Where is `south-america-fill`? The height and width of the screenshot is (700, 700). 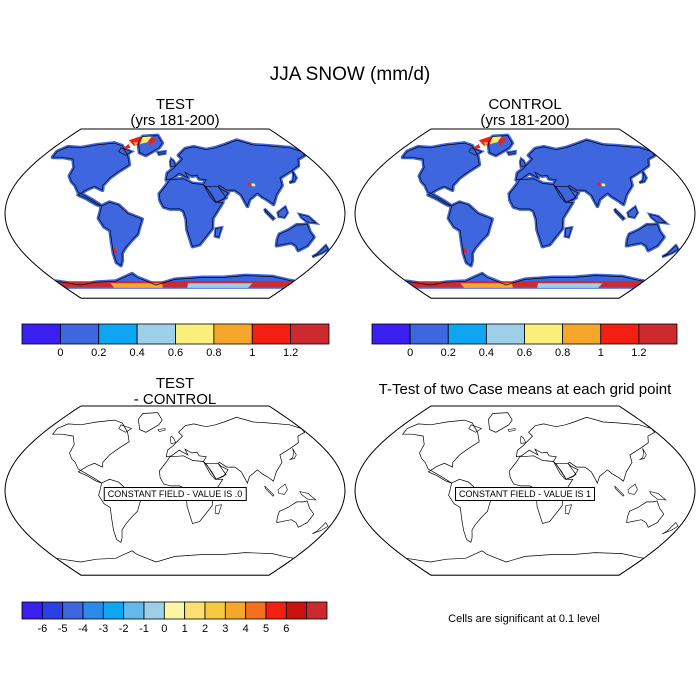
south-america-fill is located at coordinates (120, 234).